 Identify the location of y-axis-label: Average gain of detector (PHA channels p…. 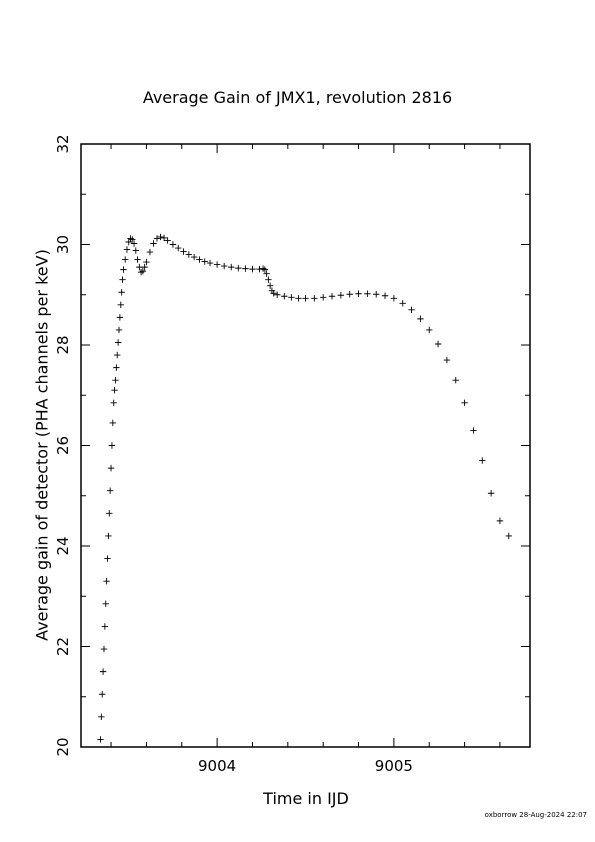
(42, 445).